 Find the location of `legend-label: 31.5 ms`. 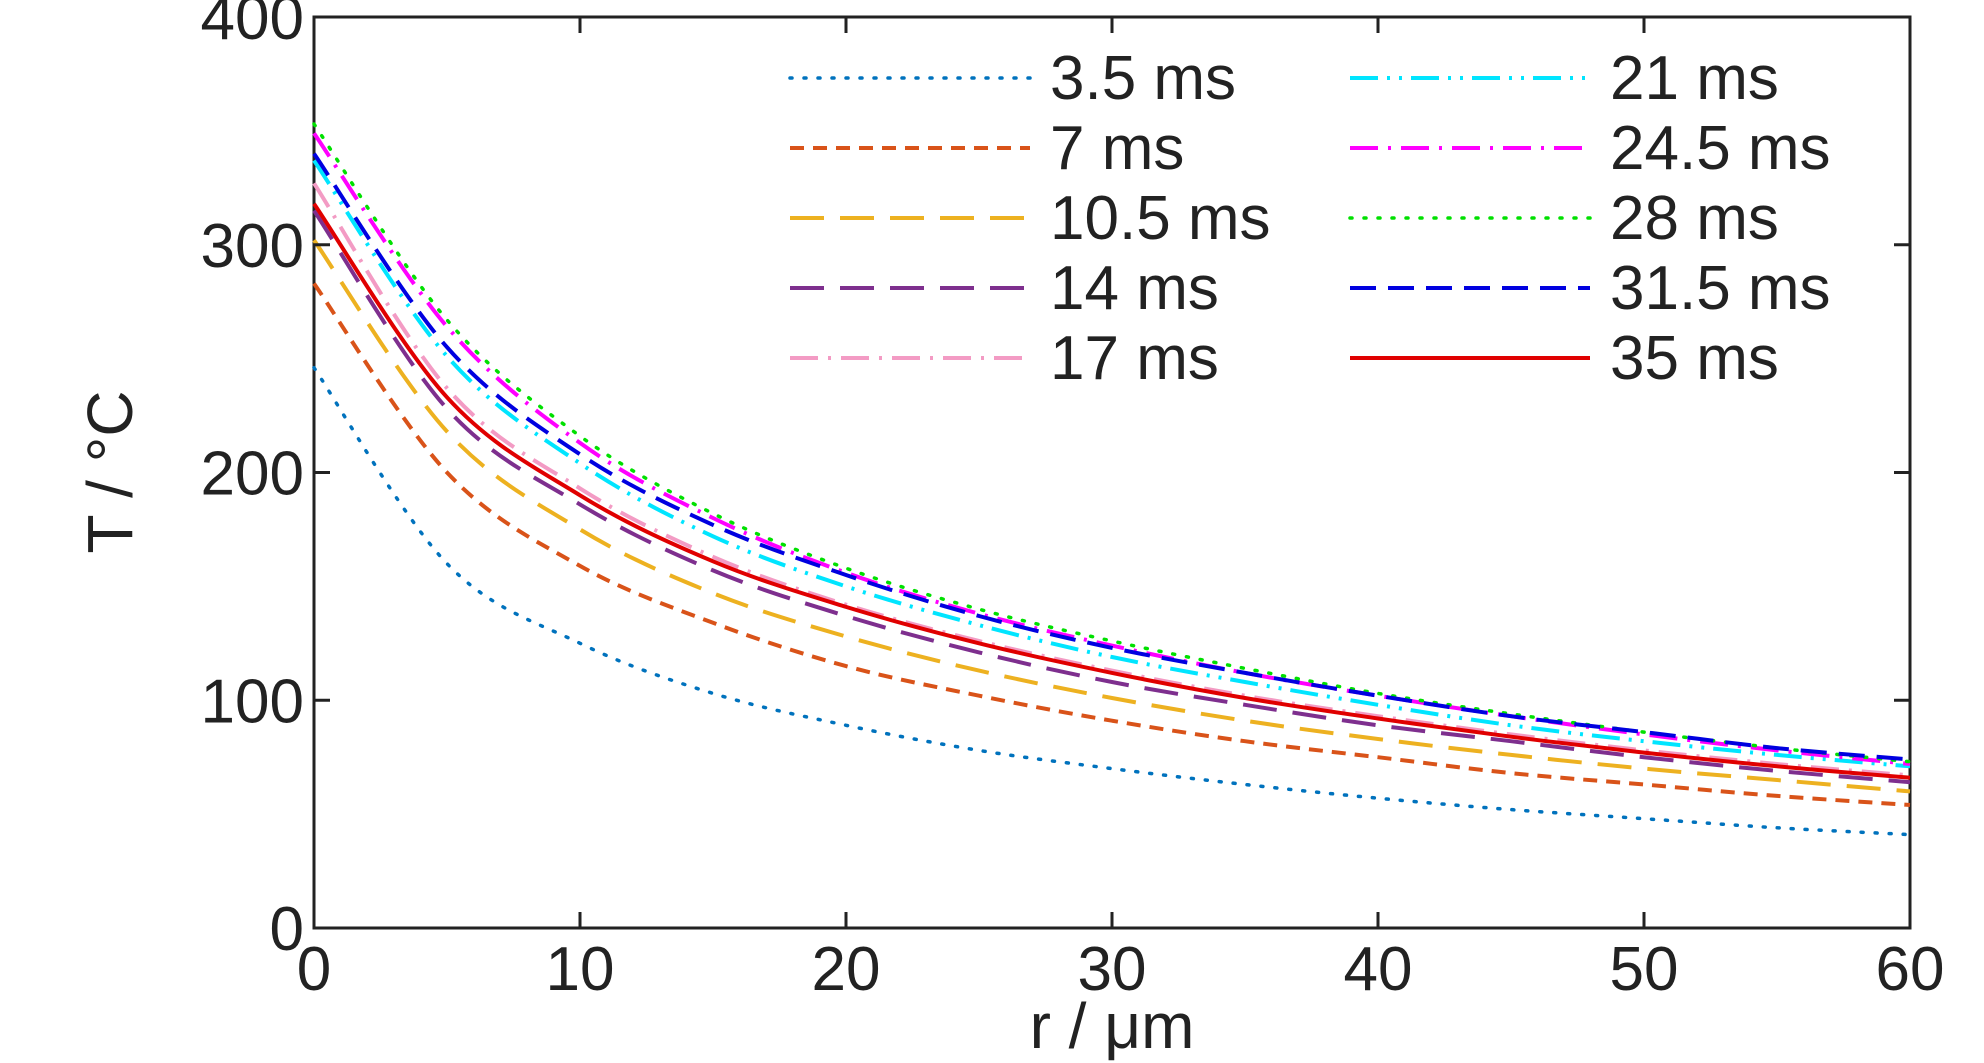

legend-label: 31.5 ms is located at coordinates (1720, 288).